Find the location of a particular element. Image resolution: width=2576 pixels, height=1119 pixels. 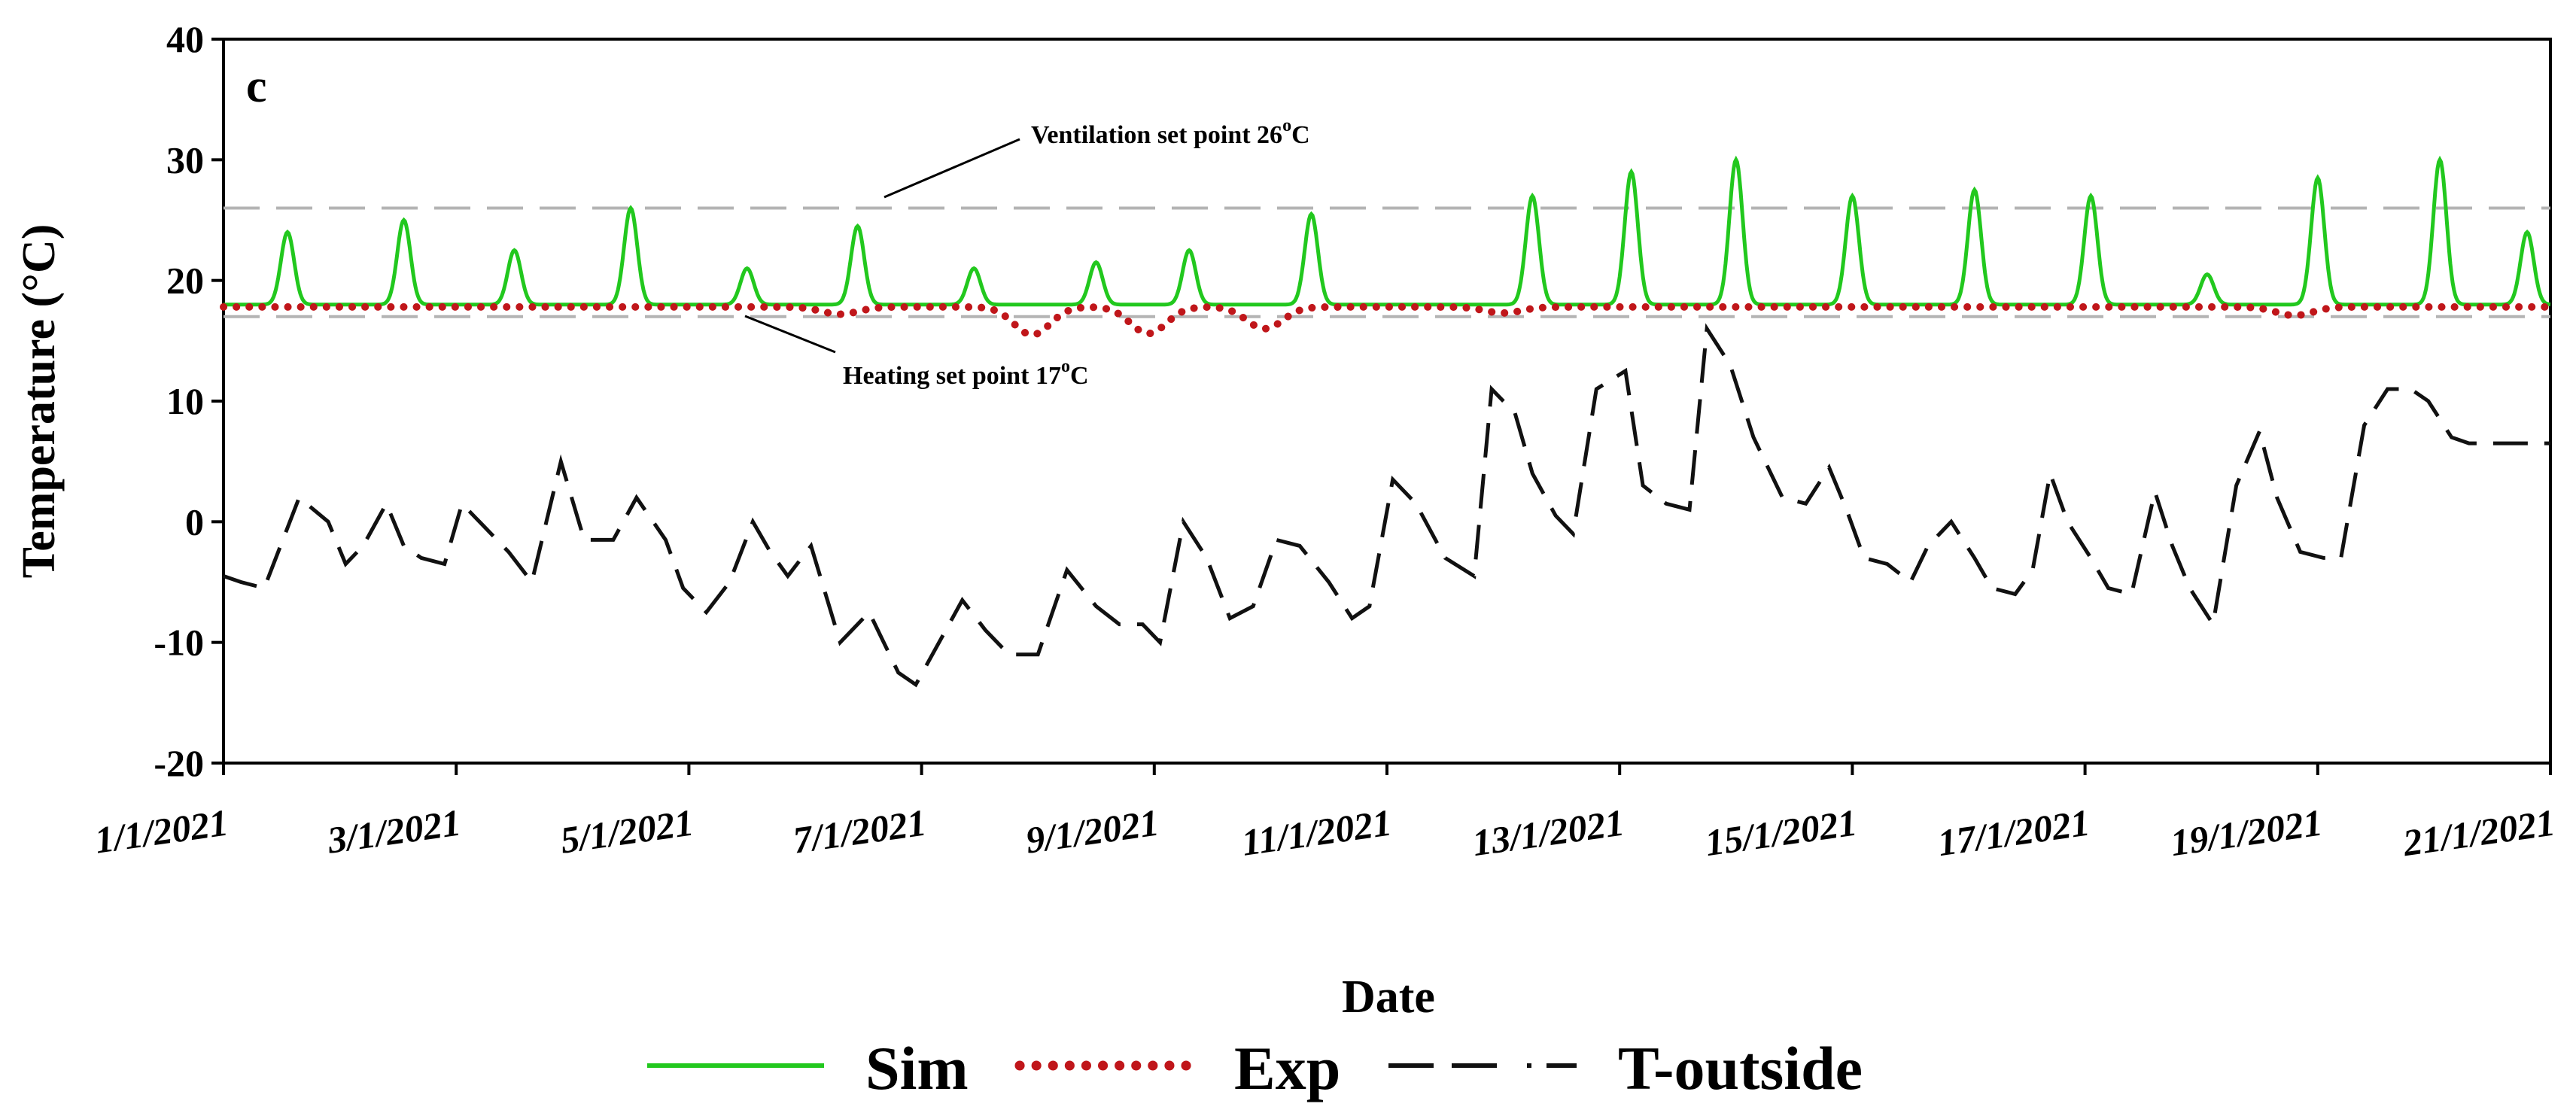

legend: Sim Exp T-outside is located at coordinates (1255, 1068).